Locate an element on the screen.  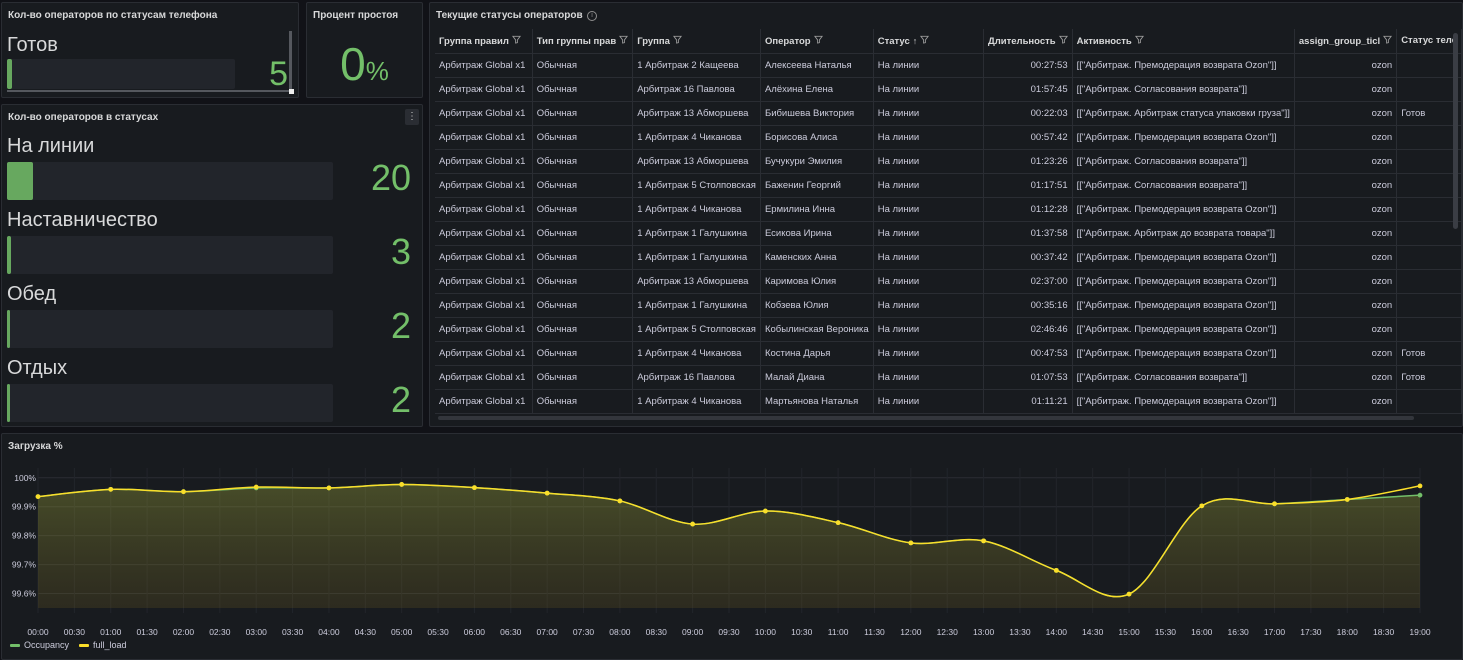
x-tick-label: 15:30 is located at coordinates (1166, 632).